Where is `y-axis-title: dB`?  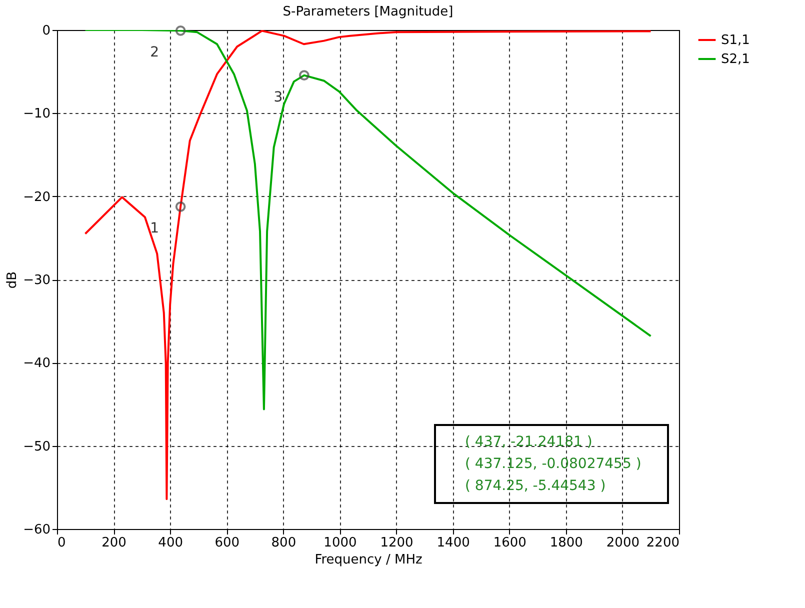 y-axis-title: dB is located at coordinates (12, 280).